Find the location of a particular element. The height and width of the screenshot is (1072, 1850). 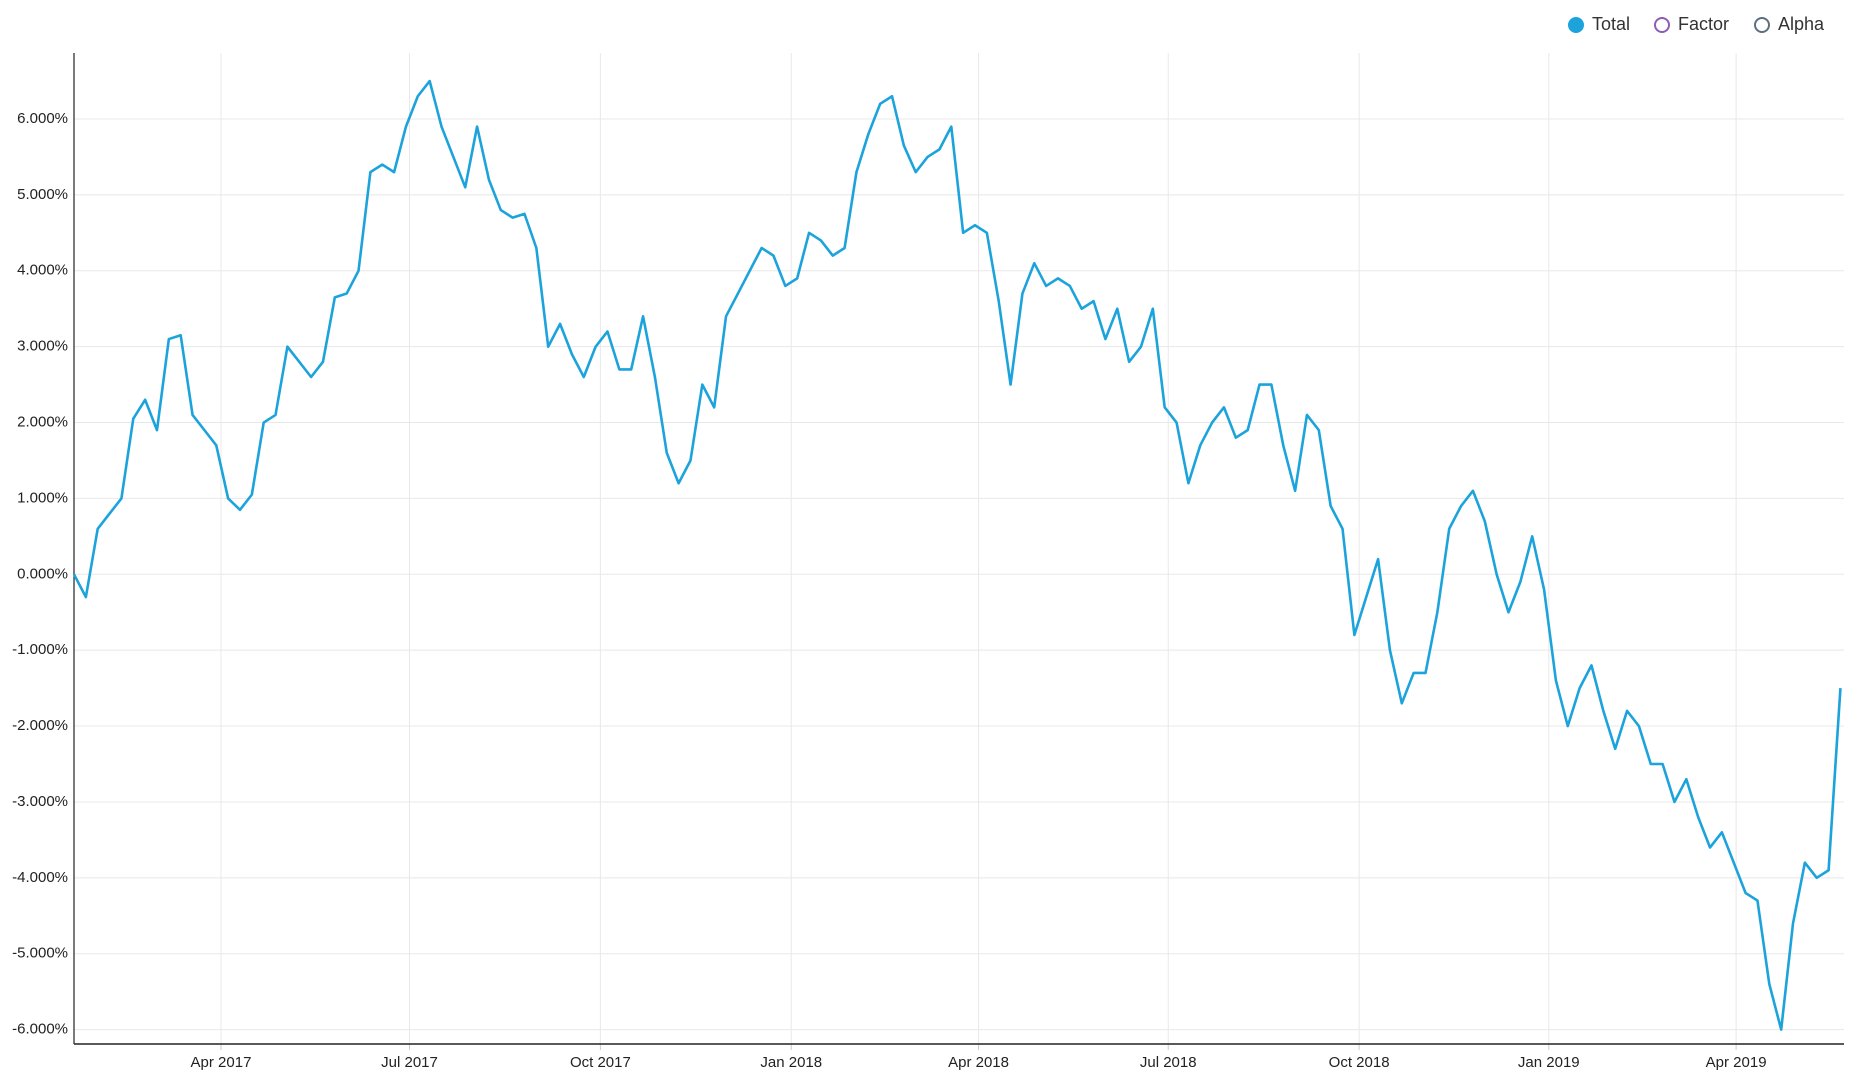

legend-label: Alpha is located at coordinates (1801, 24).